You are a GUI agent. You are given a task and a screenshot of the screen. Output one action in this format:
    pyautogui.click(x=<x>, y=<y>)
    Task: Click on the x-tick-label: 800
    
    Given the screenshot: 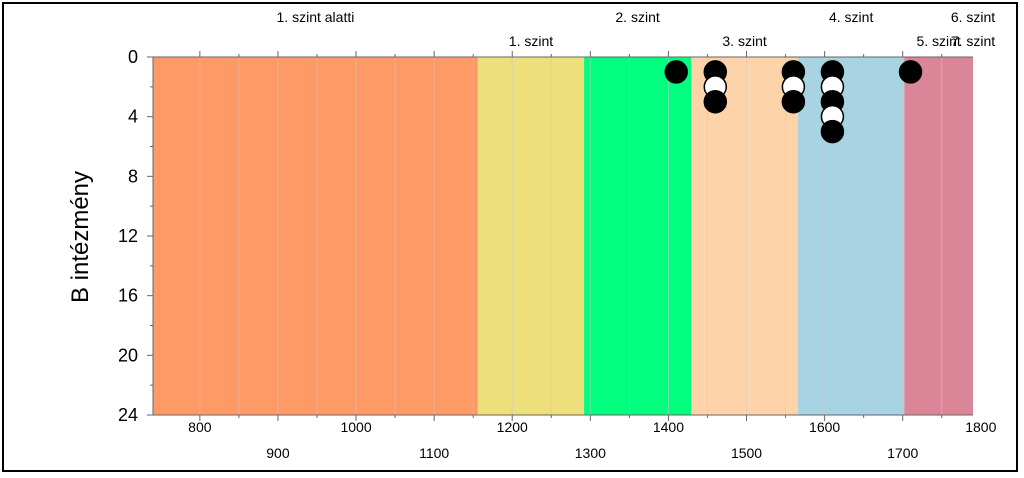 What is the action you would take?
    pyautogui.click(x=200, y=427)
    